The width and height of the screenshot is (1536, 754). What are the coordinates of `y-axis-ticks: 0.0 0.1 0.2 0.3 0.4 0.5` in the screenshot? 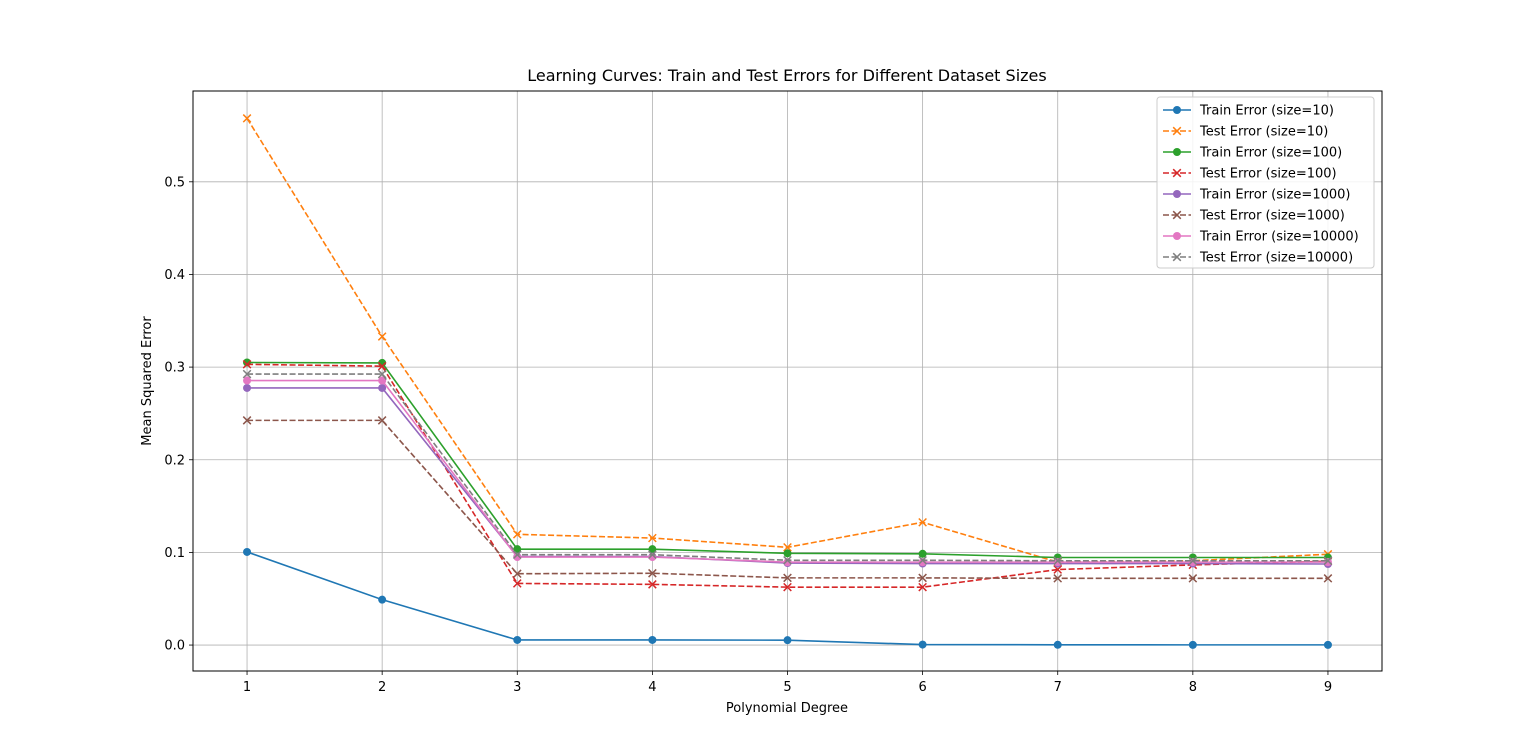 It's located at (178, 414).